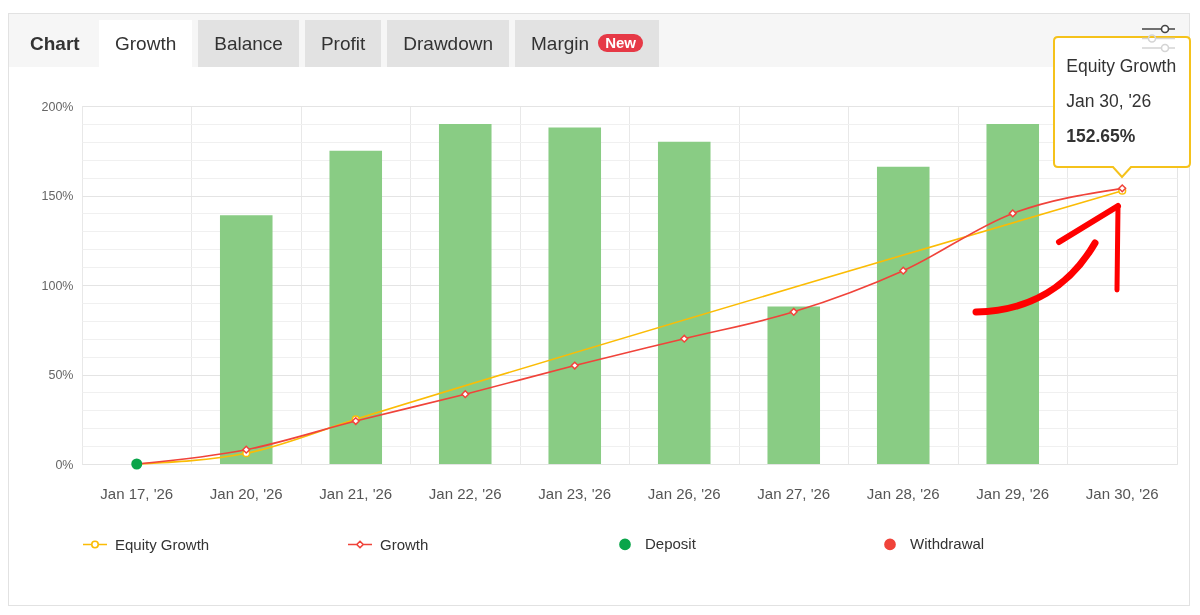  Describe the element at coordinates (248, 43) in the screenshot. I see `text: Balance` at that location.